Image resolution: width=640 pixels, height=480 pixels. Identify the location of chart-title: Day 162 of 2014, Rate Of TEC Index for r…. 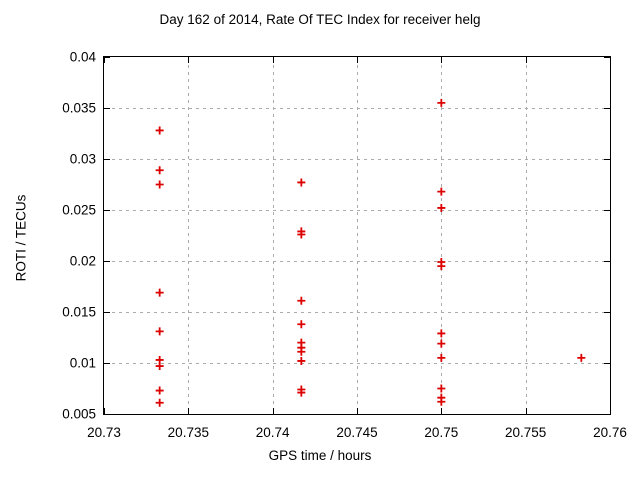
(320, 19).